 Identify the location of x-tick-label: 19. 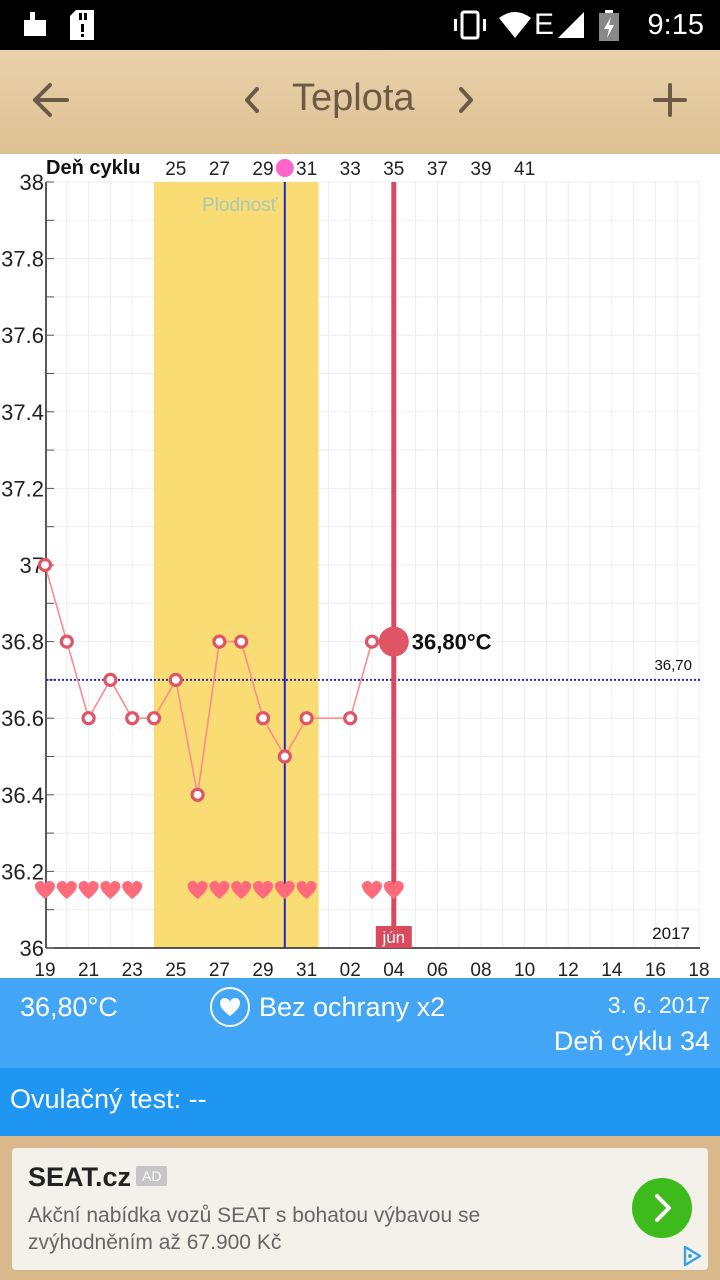
(44, 969).